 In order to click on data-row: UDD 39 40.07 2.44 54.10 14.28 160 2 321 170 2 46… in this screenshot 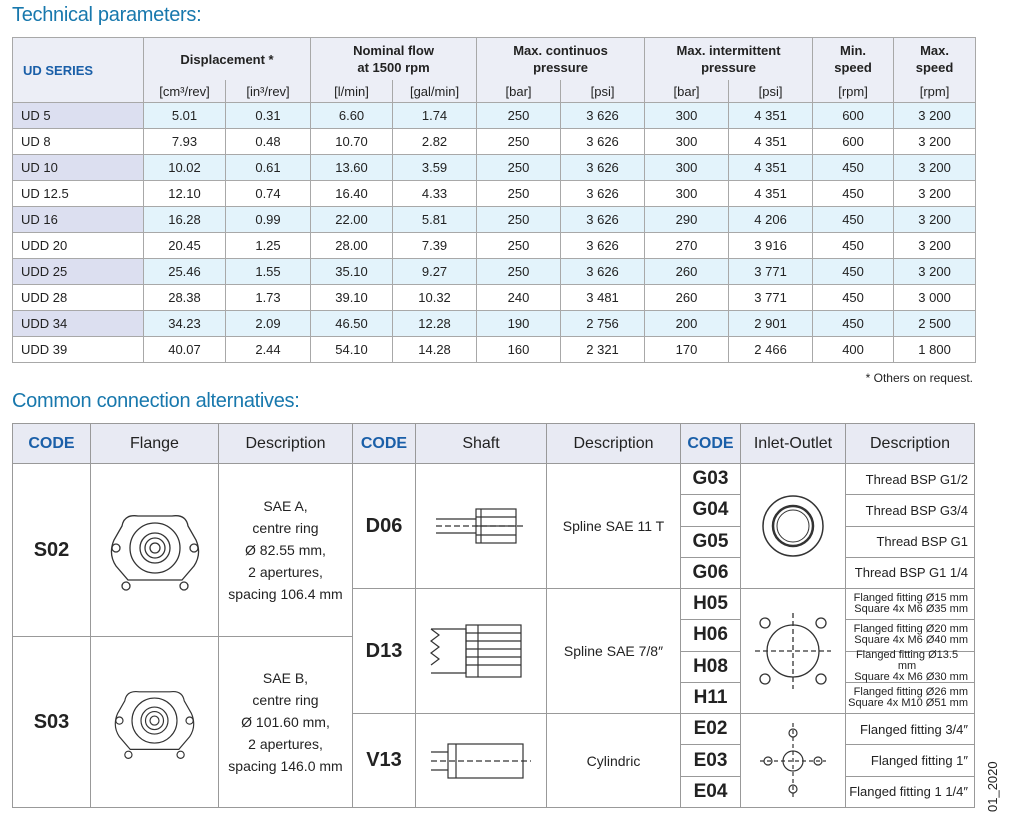, I will do `click(494, 349)`.